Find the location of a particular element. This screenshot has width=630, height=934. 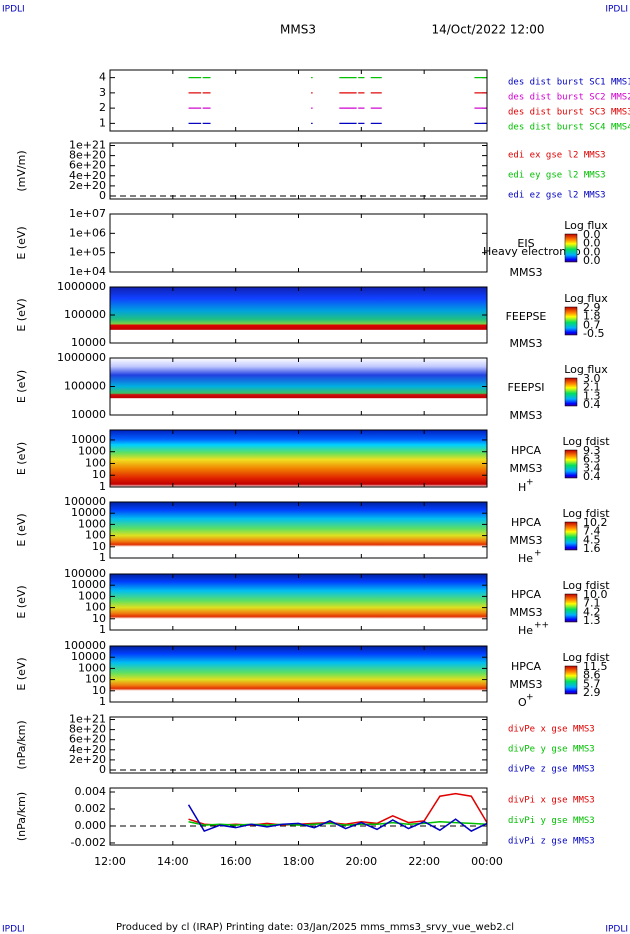

legend-entry: des dist burst SC3 MMS3 is located at coordinates (569, 113).